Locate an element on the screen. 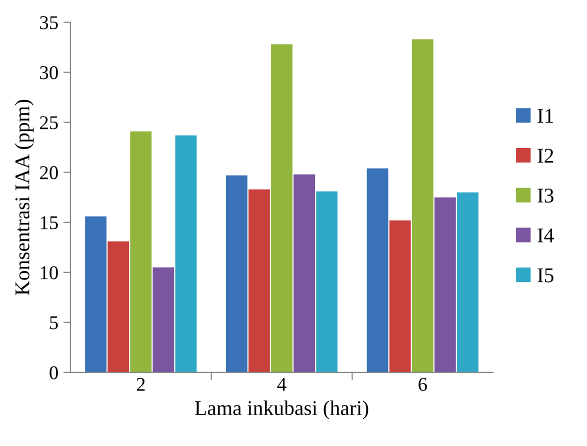  y-tick-label: 25 is located at coordinates (49, 123).